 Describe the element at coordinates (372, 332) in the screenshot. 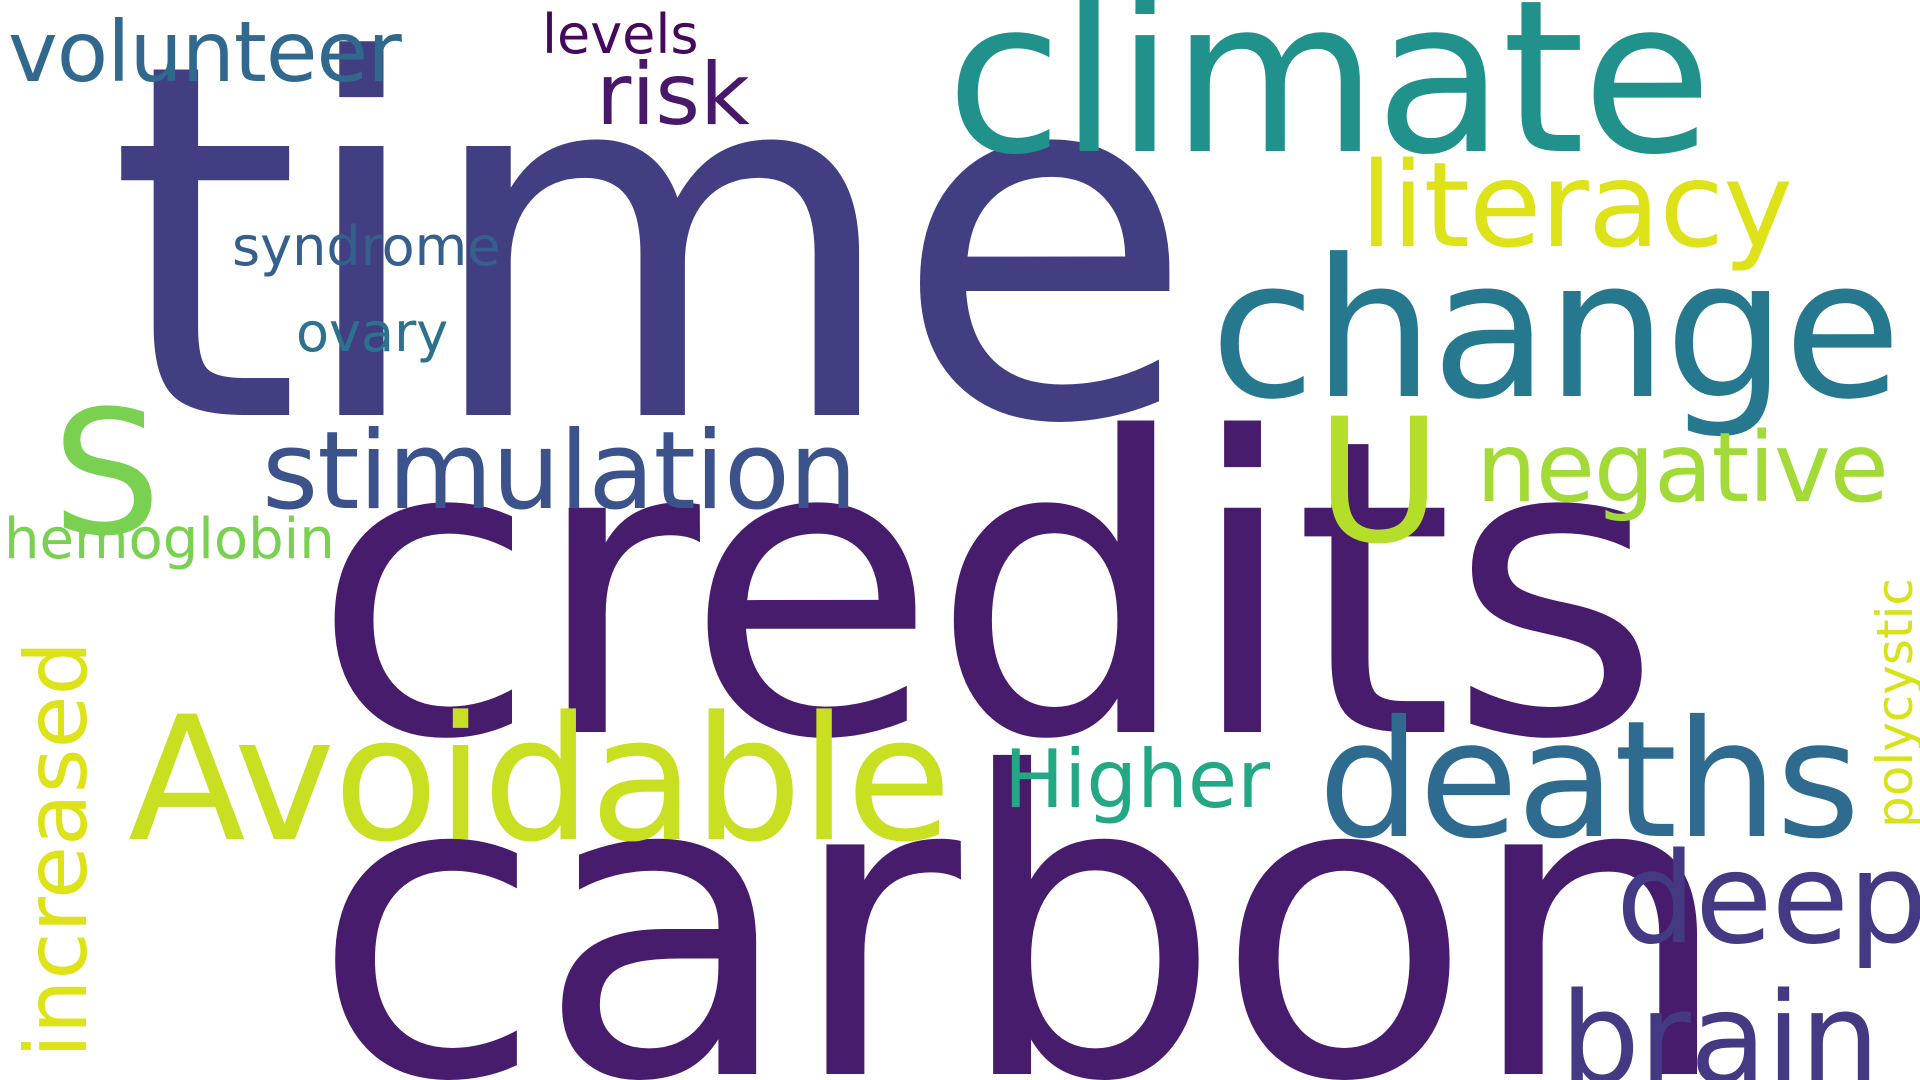

I see `word-ovary: ovary` at that location.